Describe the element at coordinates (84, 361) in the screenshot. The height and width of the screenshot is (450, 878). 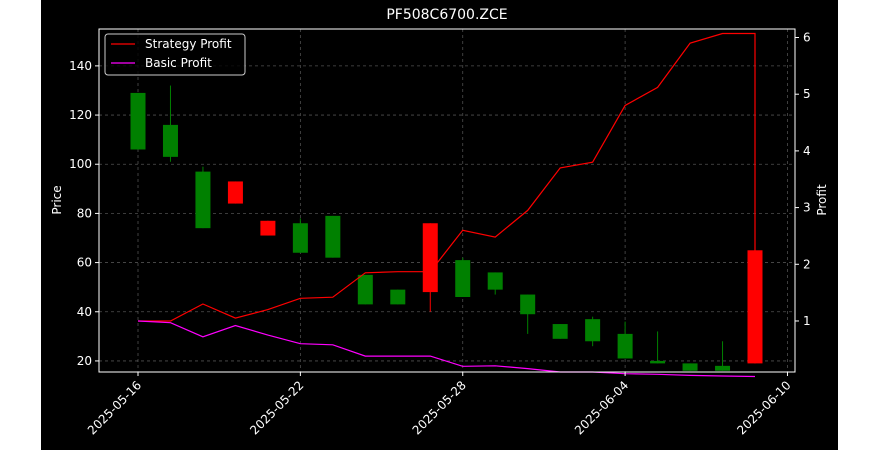
I see `y-left-tick-label: 20` at that location.